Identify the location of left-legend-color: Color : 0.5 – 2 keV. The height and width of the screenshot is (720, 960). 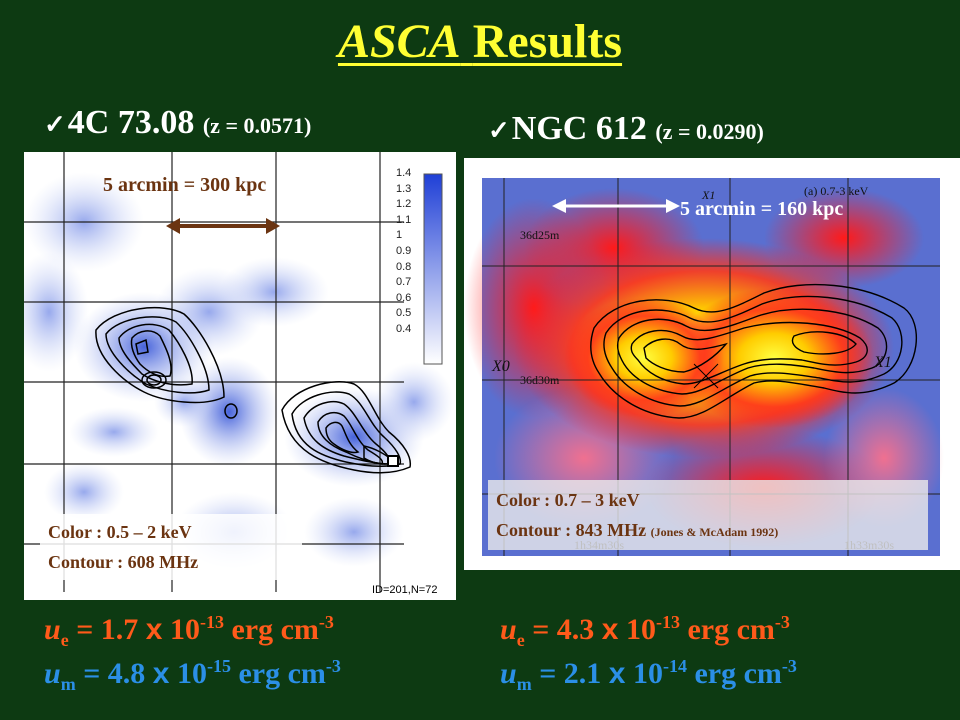
(120, 532).